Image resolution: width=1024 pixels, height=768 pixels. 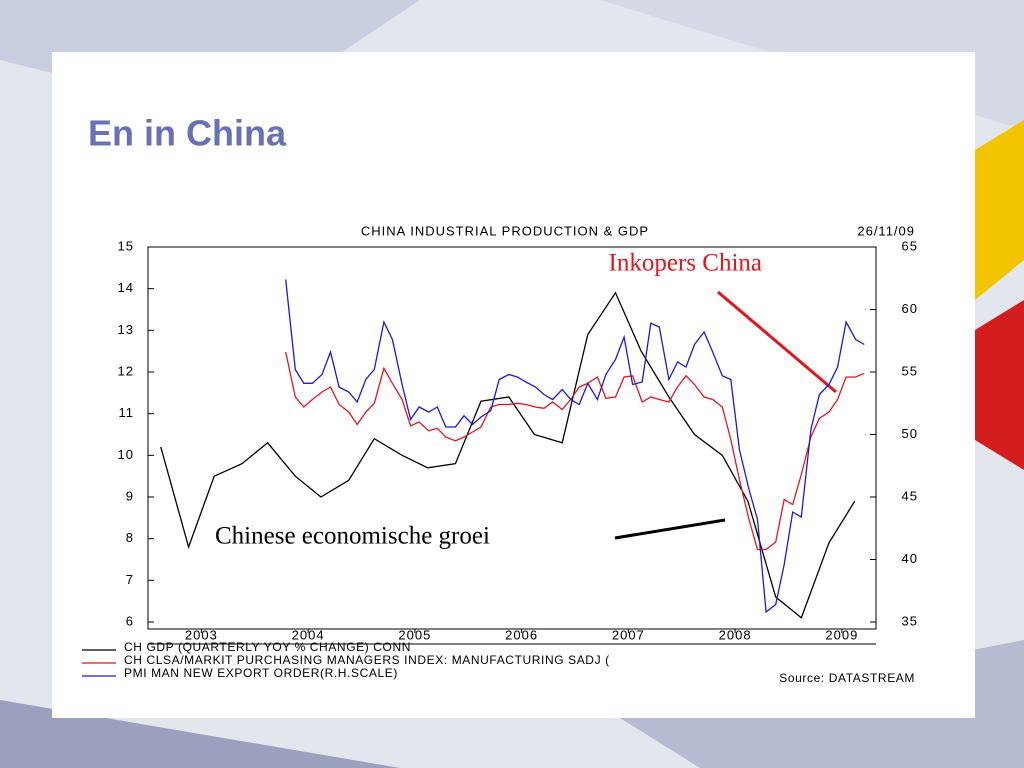 I want to click on y2-tick-label: 35, so click(x=910, y=620).